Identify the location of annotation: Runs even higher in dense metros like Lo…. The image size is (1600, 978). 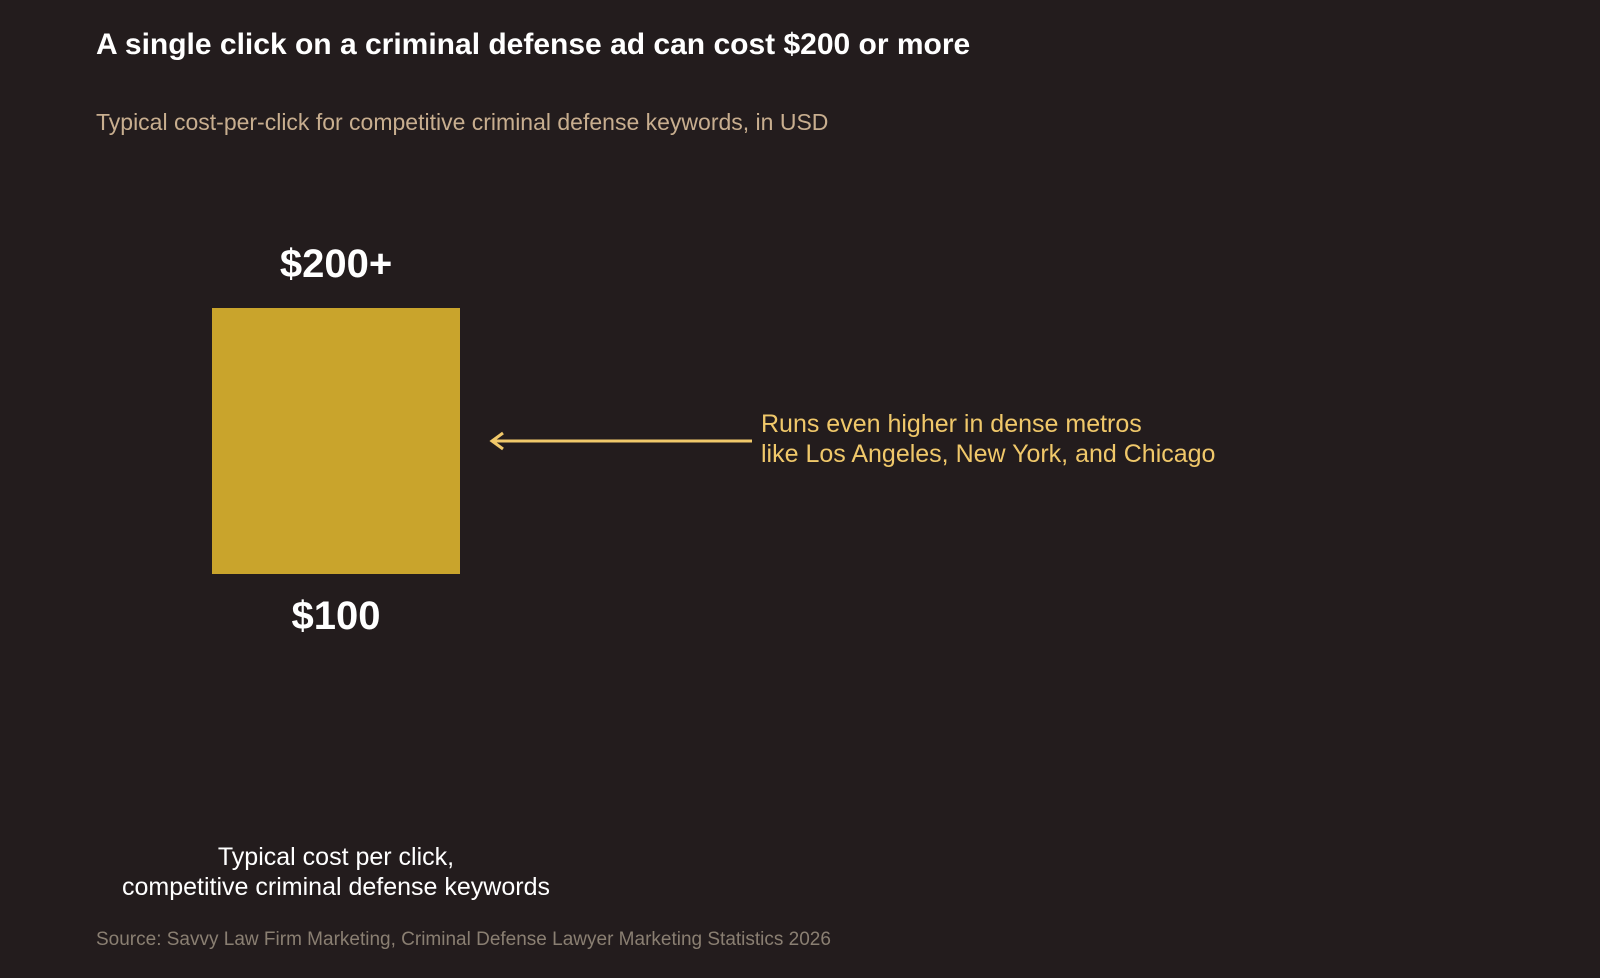
(988, 439).